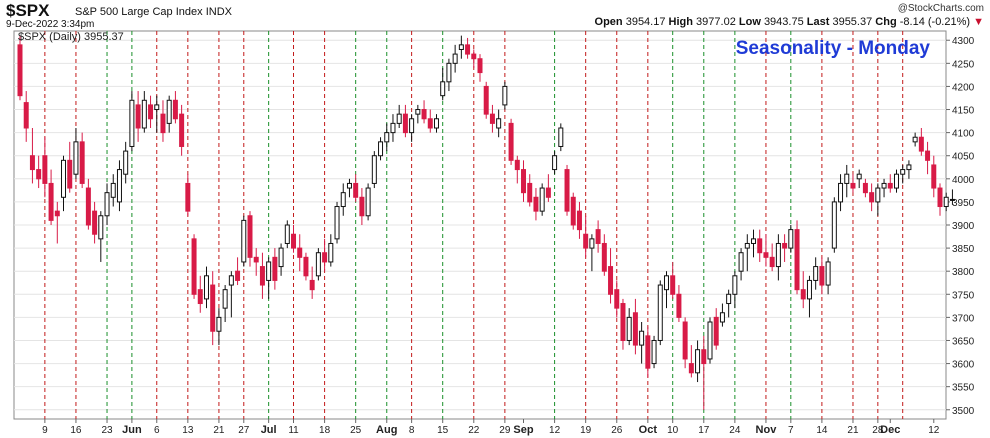 This screenshot has width=990, height=438. I want to click on x-tick-label: 24, so click(735, 430).